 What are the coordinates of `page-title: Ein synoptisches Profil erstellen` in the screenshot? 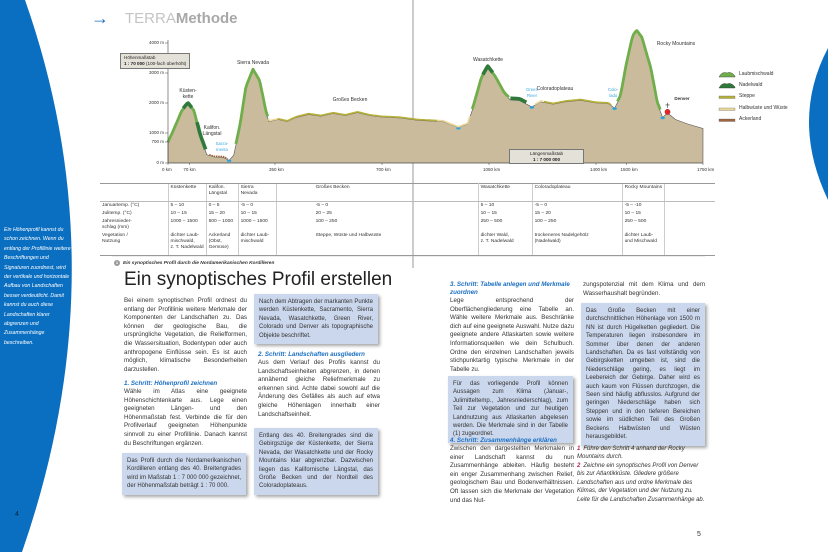 It's located at (258, 279).